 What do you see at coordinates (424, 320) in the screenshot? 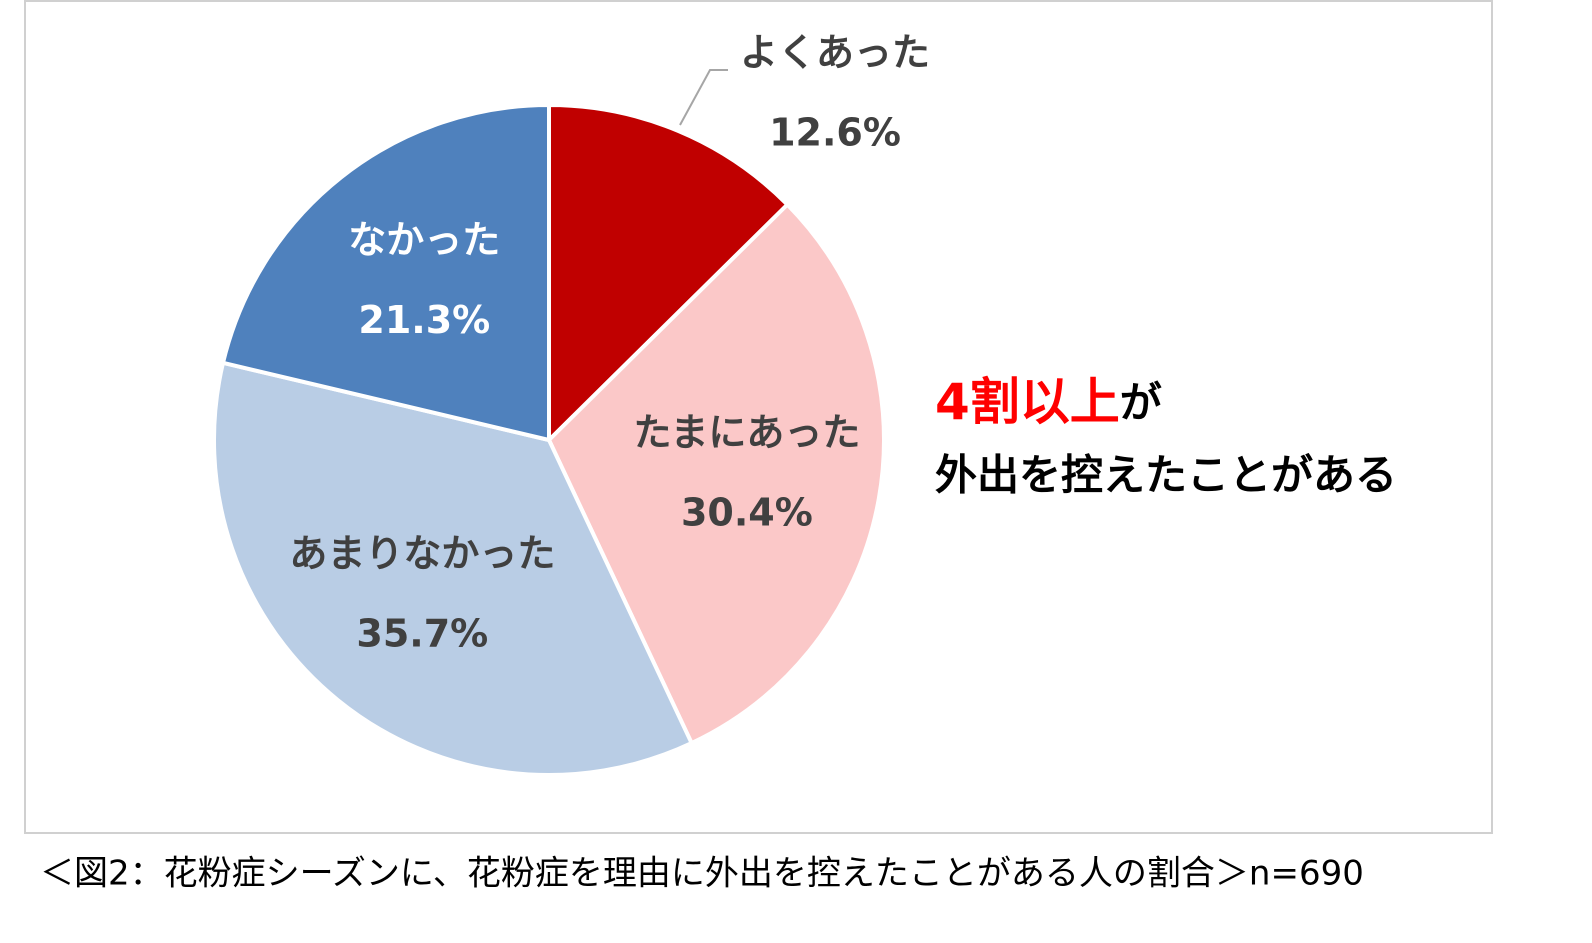
I see `slice-value-label: 21.3%` at bounding box center [424, 320].